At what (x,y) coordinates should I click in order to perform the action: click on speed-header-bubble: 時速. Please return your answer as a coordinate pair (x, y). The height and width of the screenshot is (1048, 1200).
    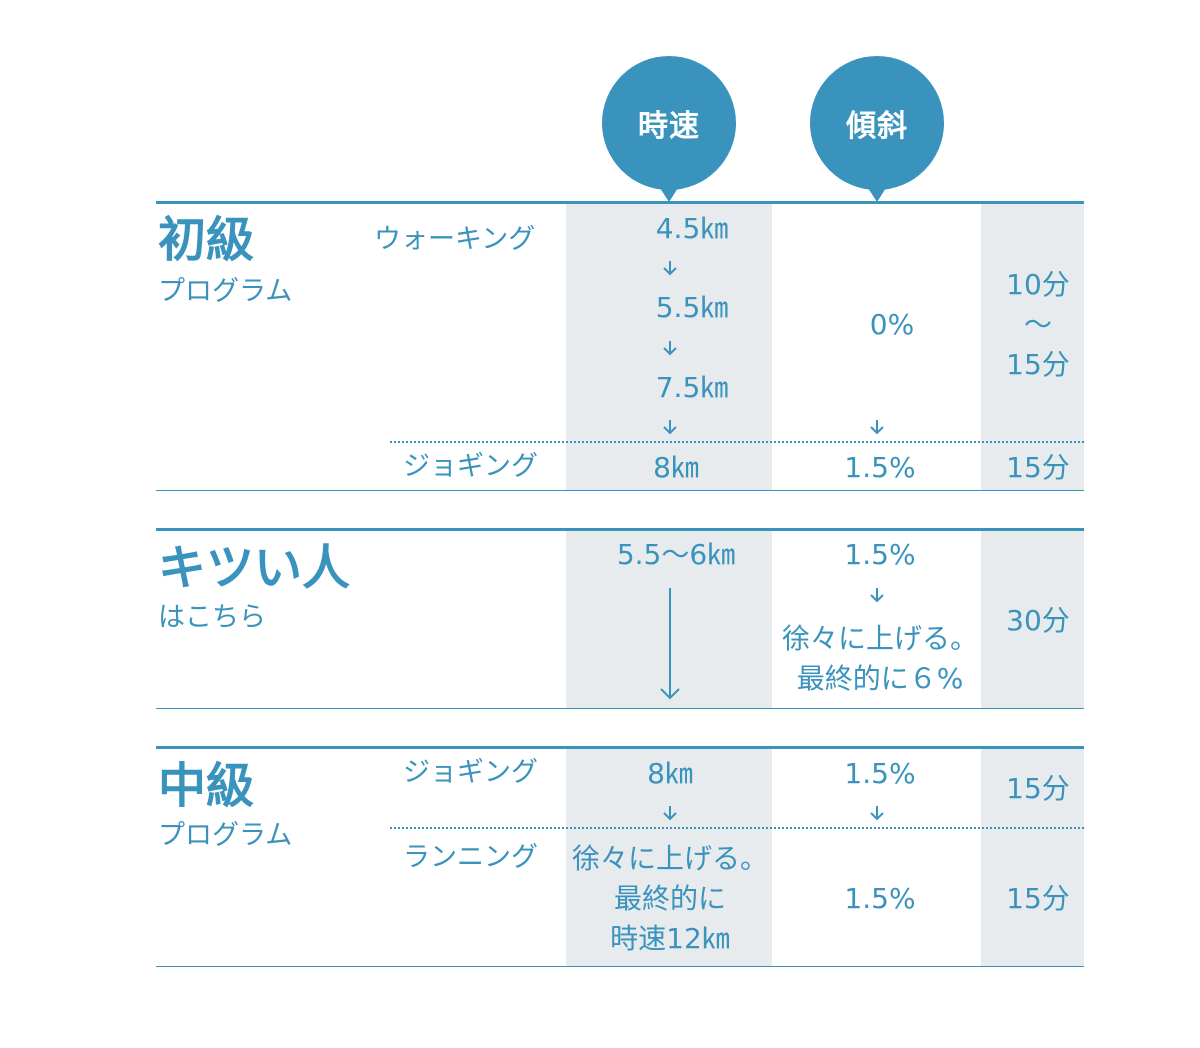
    Looking at the image, I should click on (669, 129).